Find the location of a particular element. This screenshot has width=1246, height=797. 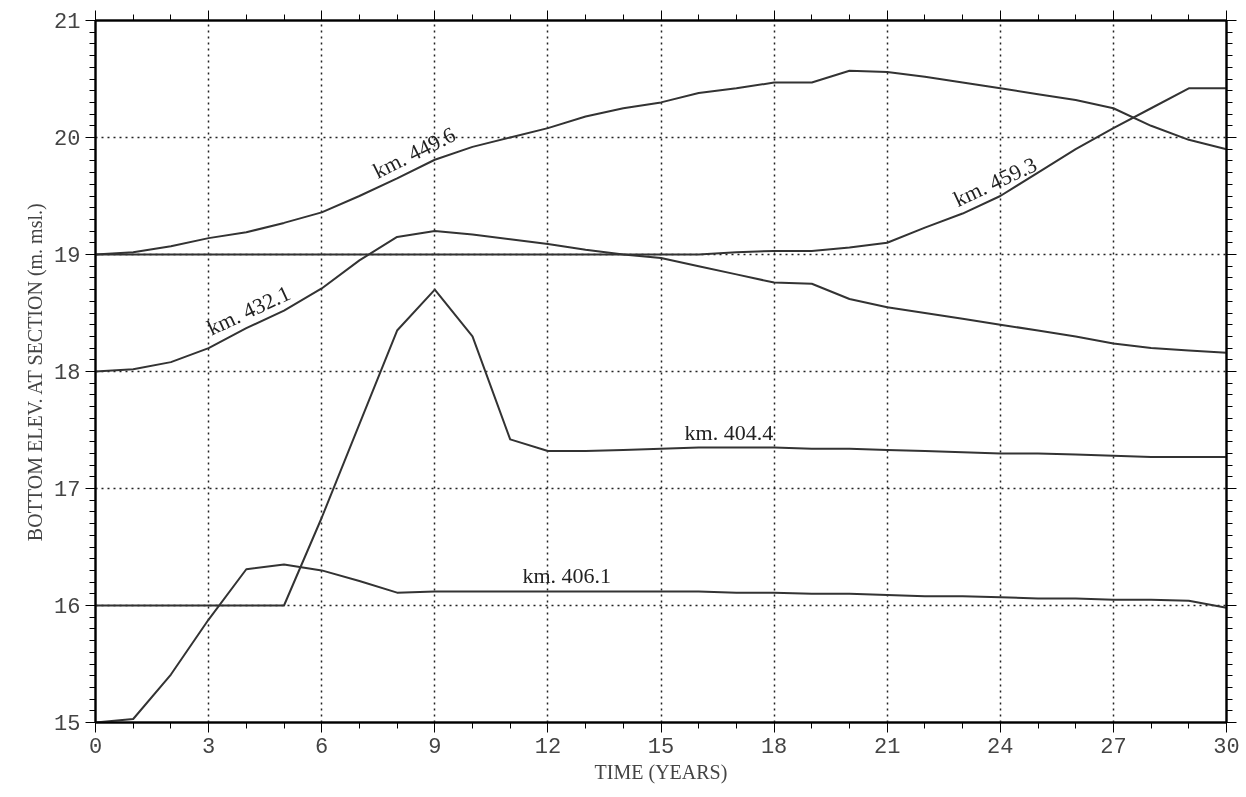

x-tick-label: 24 is located at coordinates (1000, 747).